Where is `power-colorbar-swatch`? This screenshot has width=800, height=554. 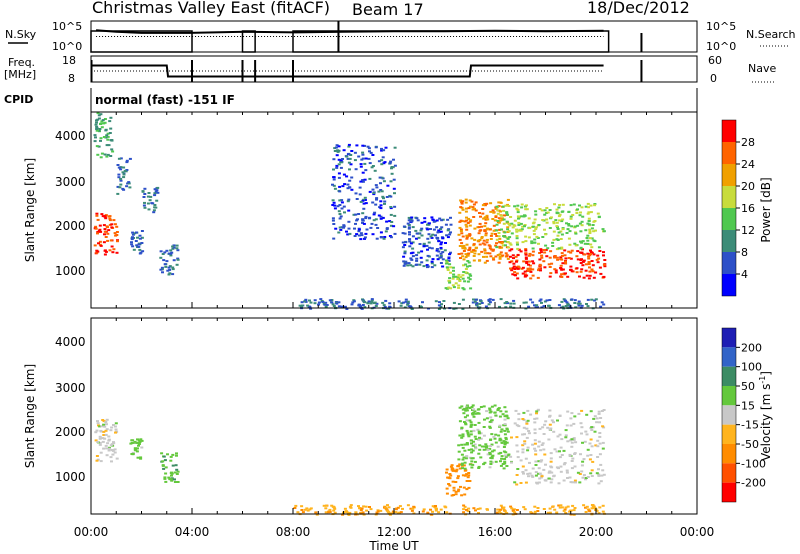 power-colorbar-swatch is located at coordinates (729, 285).